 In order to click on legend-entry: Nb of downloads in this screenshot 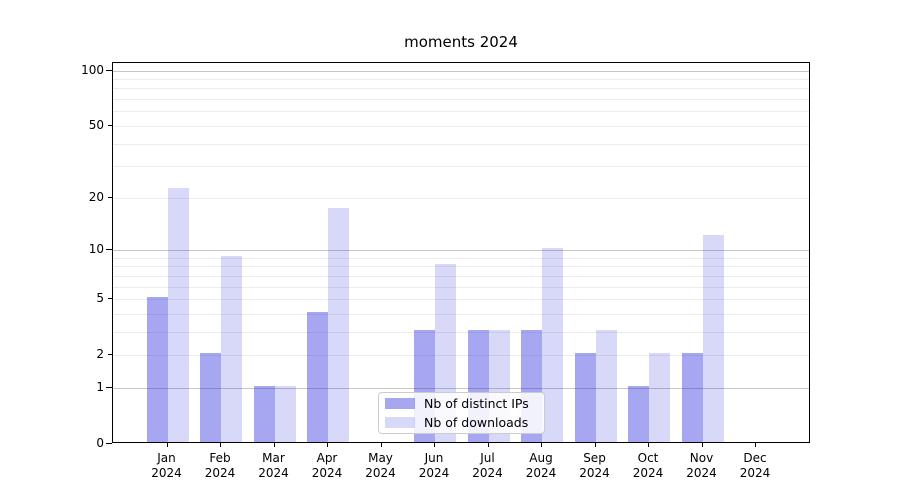, I will do `click(460, 423)`.